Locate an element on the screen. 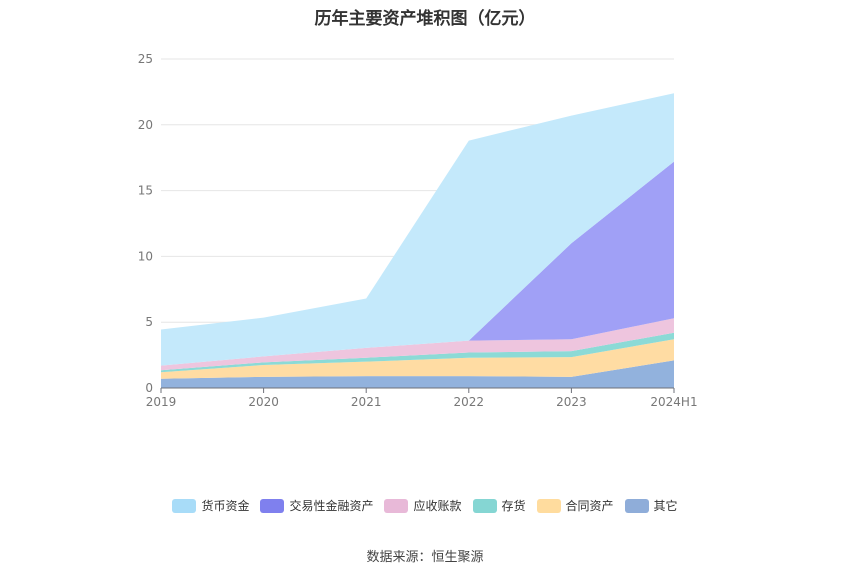  area-存货 is located at coordinates (417, 352).